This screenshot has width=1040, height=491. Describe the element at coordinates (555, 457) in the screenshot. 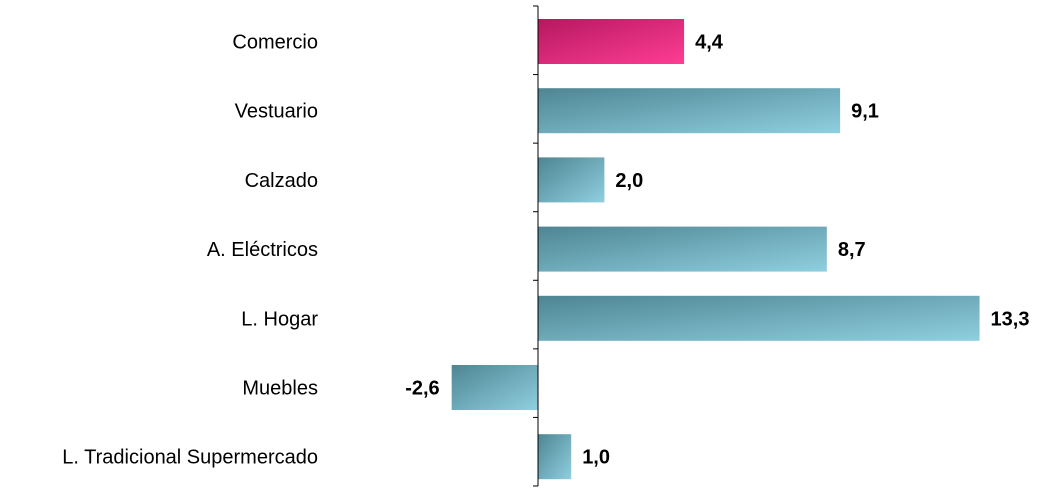

I see `bar-l-tradicional-supermercado` at that location.